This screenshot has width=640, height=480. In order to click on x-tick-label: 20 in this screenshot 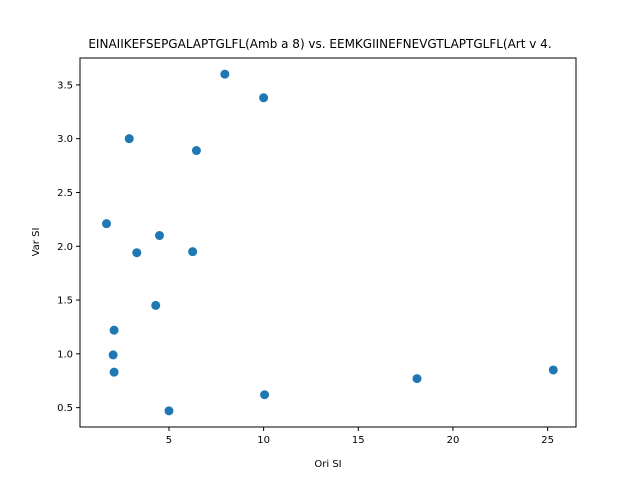, I will do `click(453, 440)`.